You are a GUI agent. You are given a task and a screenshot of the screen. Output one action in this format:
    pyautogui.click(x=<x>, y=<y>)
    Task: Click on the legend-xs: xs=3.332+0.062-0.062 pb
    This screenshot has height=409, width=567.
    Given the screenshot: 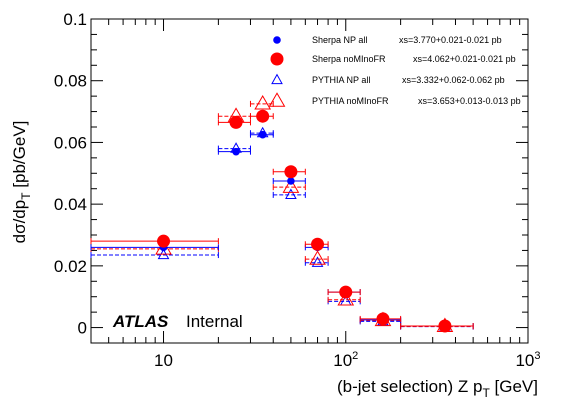 What is the action you would take?
    pyautogui.click(x=453, y=80)
    